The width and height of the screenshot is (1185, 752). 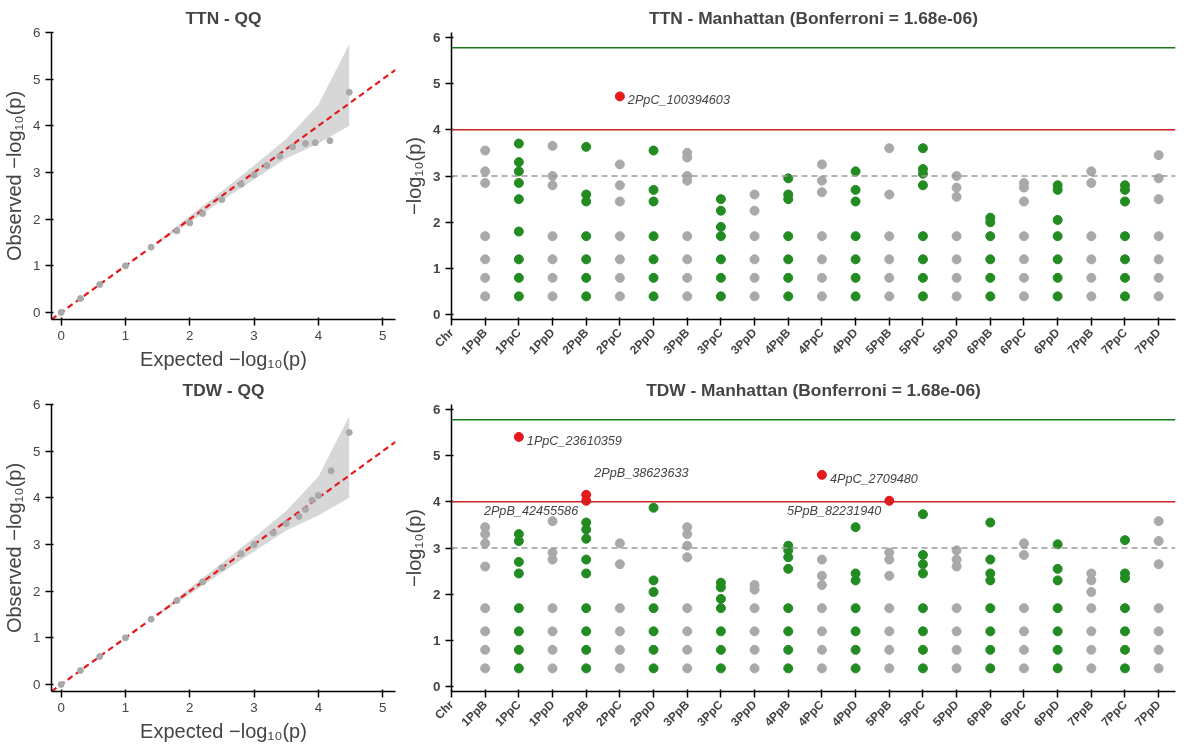 What do you see at coordinates (873, 478) in the screenshot?
I see `annotation: 4PpC_2709480` at bounding box center [873, 478].